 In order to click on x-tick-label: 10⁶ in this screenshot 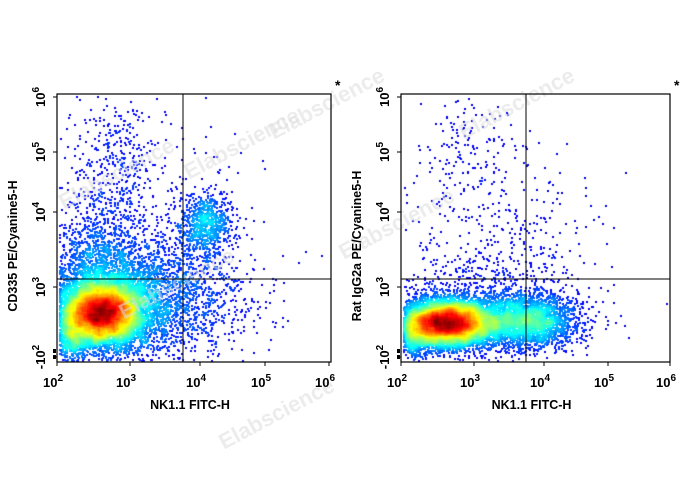, I will do `click(666, 381)`.